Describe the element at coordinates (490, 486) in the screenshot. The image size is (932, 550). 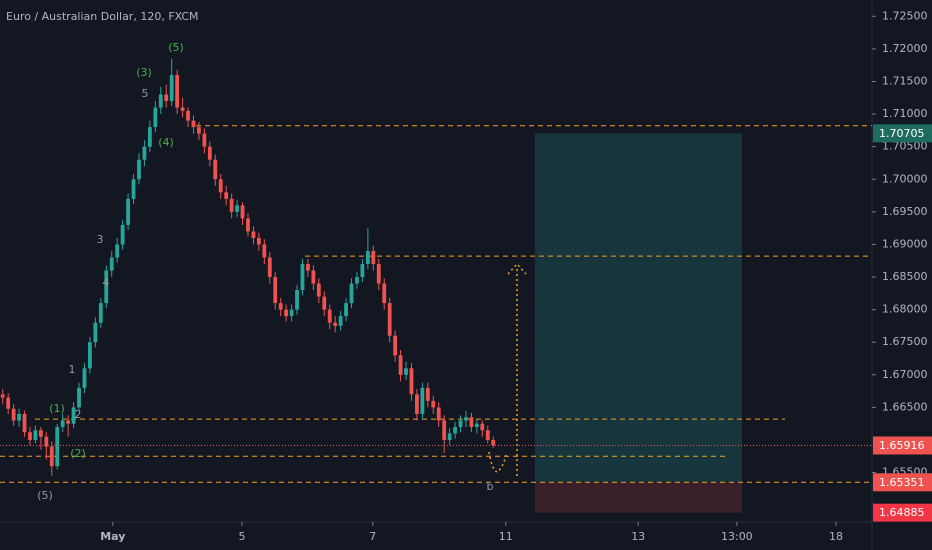
I see `wave-label: b` at that location.